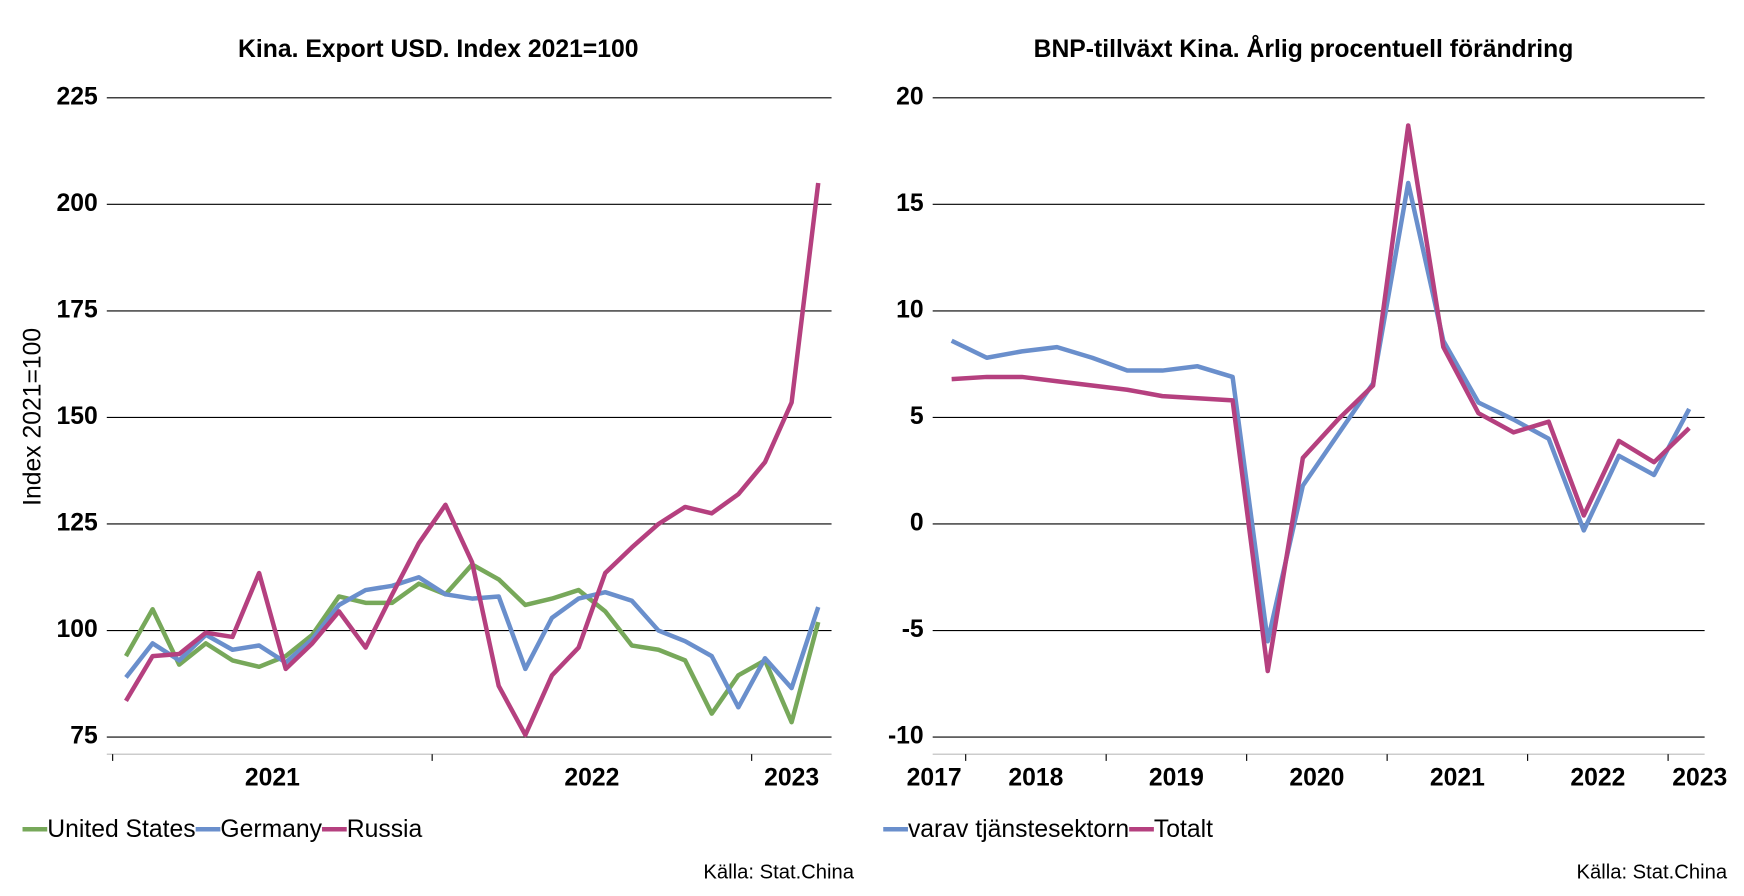  I want to click on legend-label: varav tjänstesektorn, so click(1018, 829).